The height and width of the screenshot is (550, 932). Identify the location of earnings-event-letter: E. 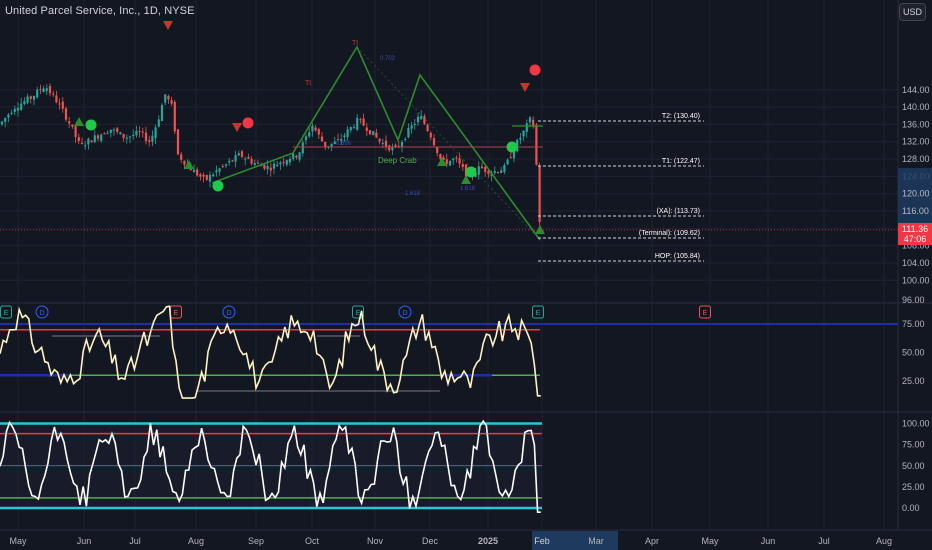
(705, 313).